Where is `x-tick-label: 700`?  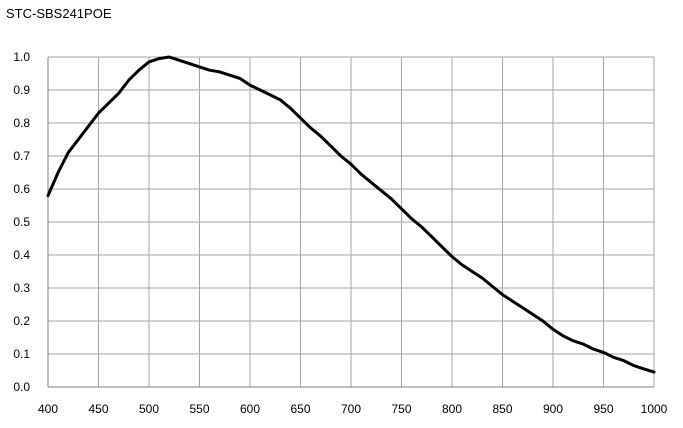 x-tick-label: 700 is located at coordinates (351, 409).